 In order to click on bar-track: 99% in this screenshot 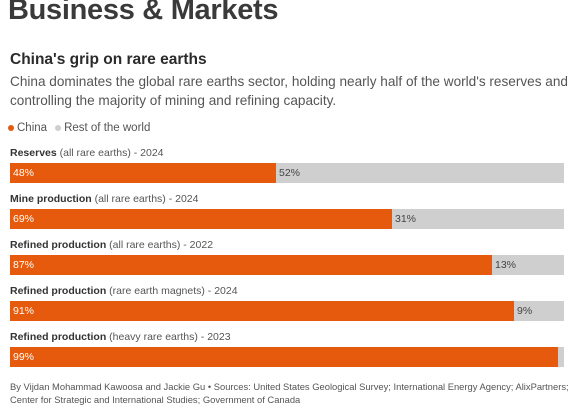, I will do `click(287, 357)`.